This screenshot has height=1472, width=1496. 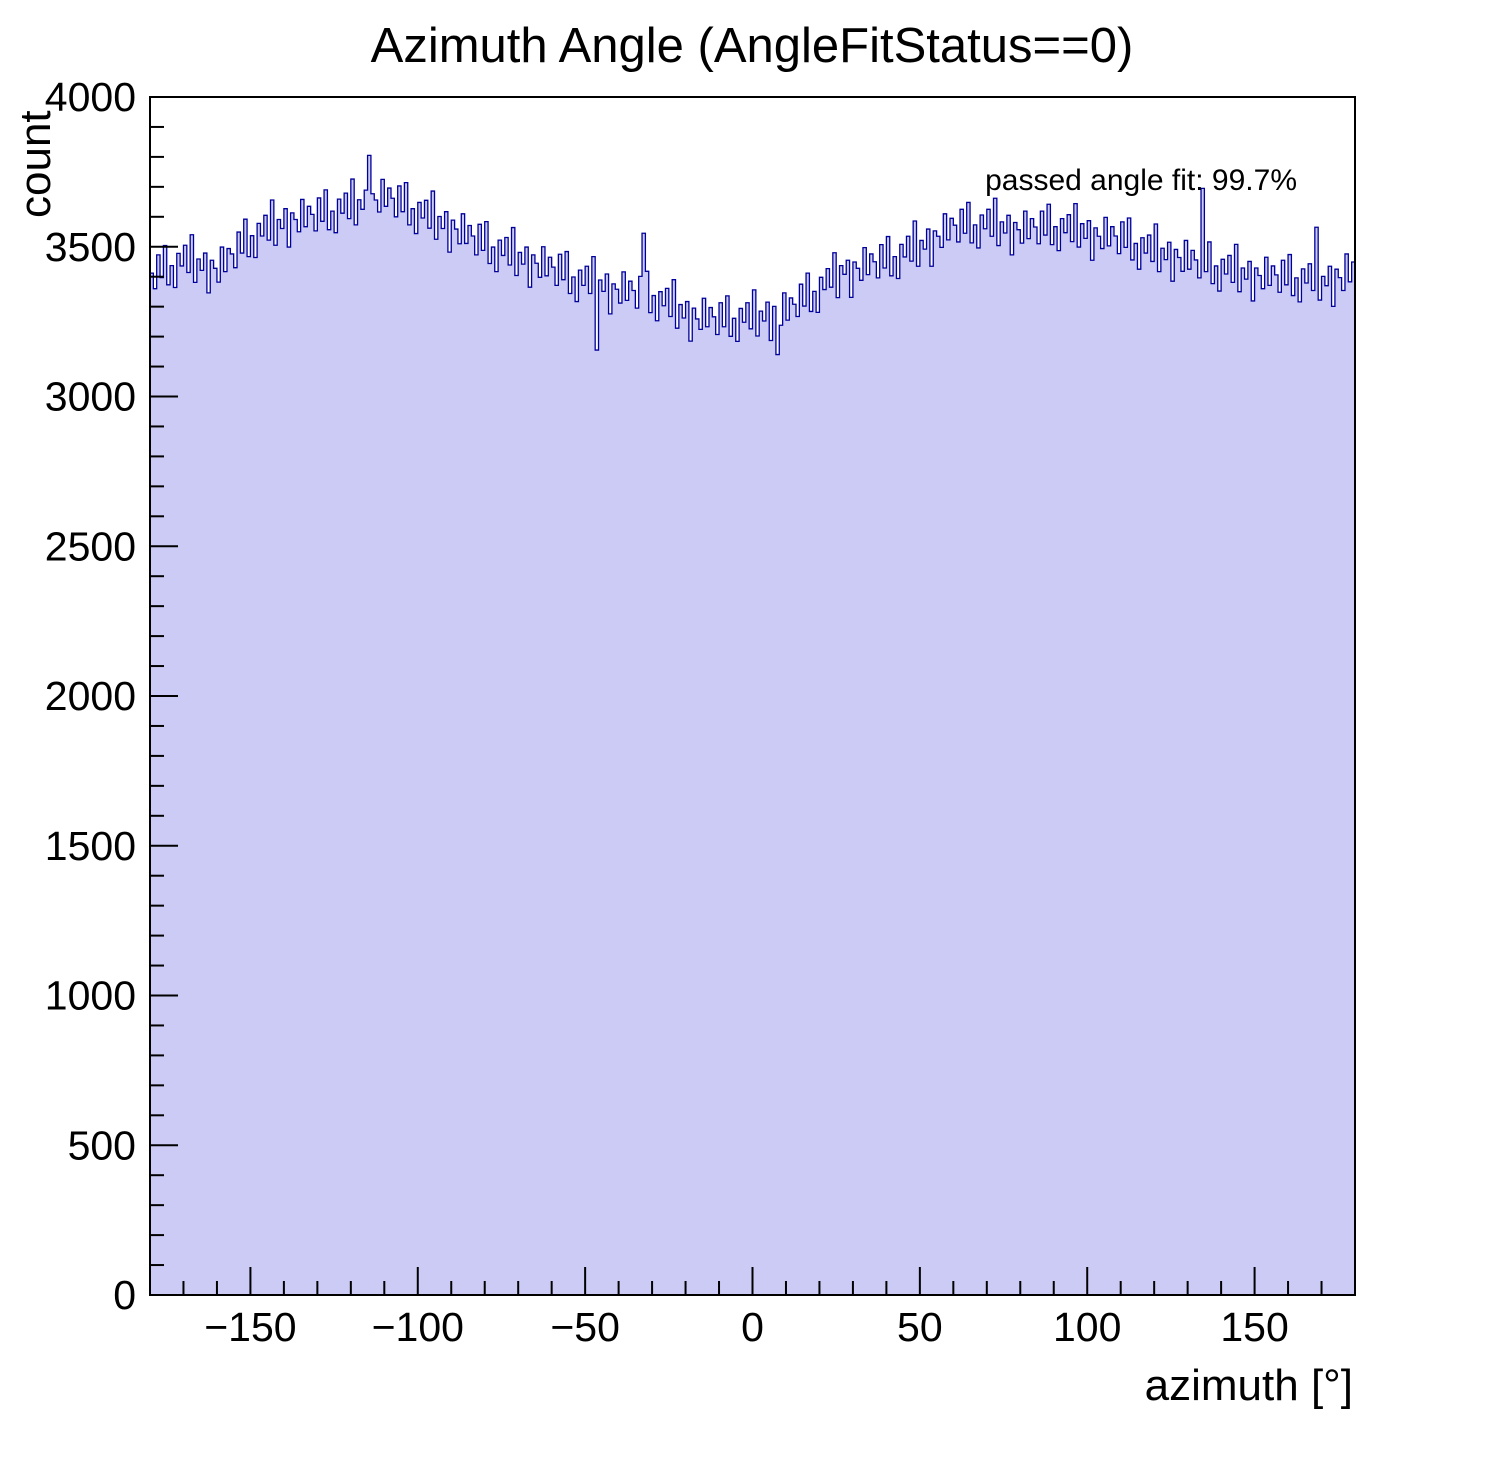 What do you see at coordinates (35, 164) in the screenshot?
I see `y-axis-title: count` at bounding box center [35, 164].